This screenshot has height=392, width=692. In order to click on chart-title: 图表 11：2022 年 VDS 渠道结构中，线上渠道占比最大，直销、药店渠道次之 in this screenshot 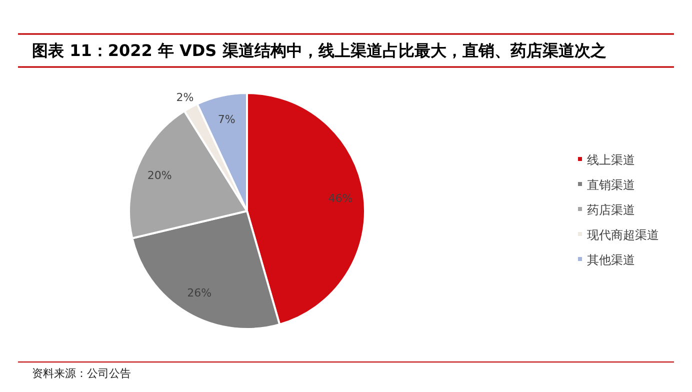, I will do `click(319, 50)`.